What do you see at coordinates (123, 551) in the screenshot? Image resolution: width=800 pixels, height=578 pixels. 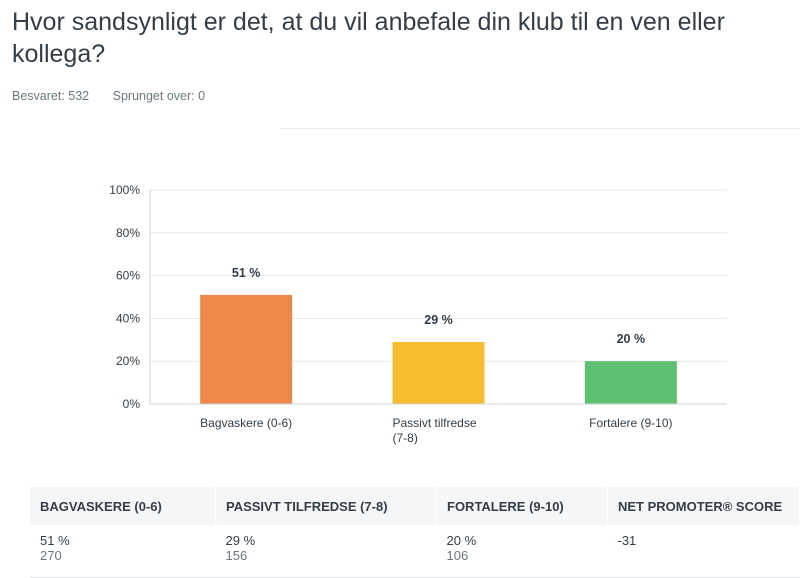 I see `cell-detractors: 51 % 270` at bounding box center [123, 551].